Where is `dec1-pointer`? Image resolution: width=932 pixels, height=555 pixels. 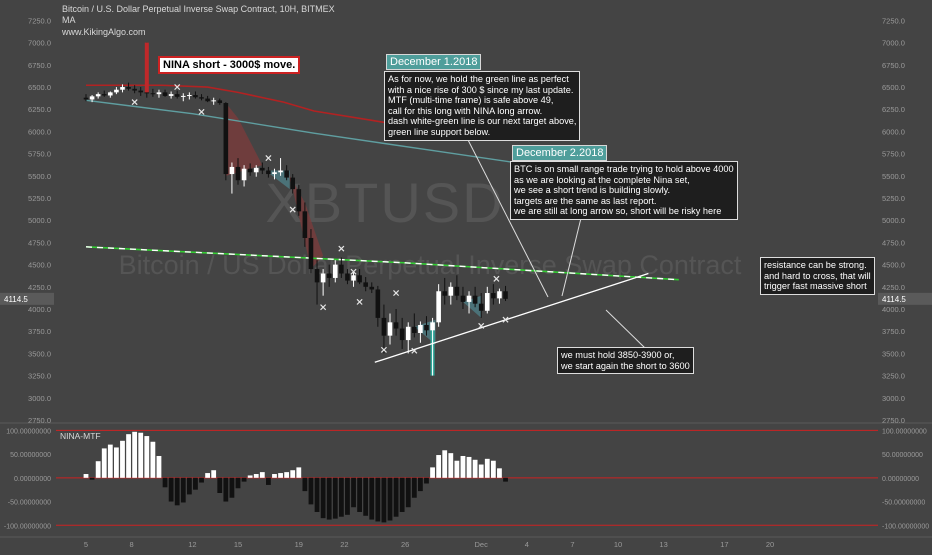 dec1-pointer is located at coordinates (507, 216).